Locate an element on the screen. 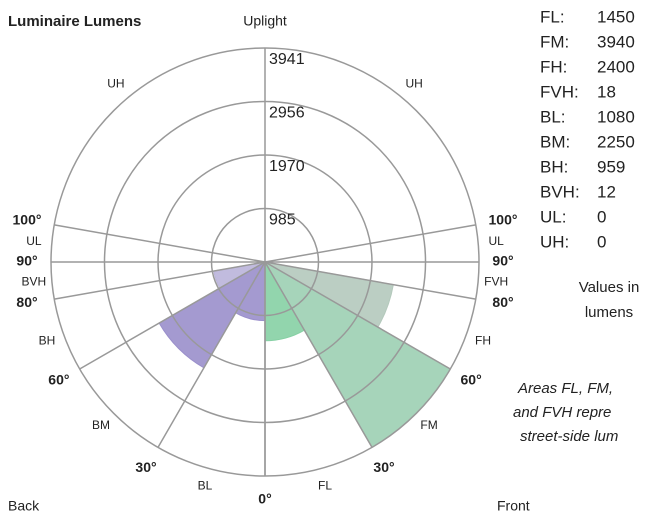 The width and height of the screenshot is (650, 514). units-note: Values in is located at coordinates (609, 287).